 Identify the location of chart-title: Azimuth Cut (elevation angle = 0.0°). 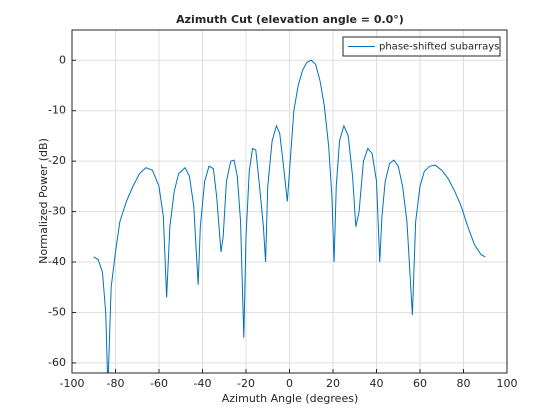
(290, 19).